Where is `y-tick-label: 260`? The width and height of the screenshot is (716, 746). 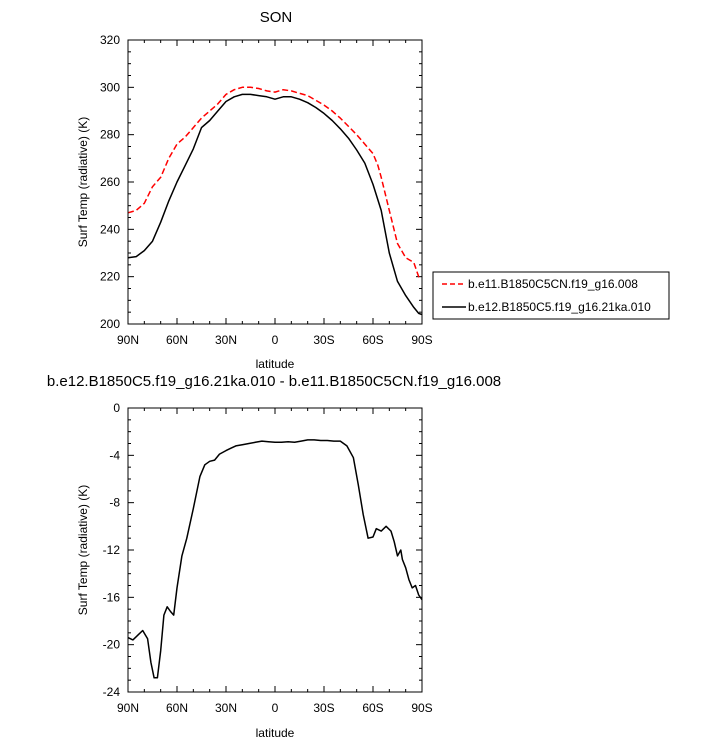
y-tick-label: 260 is located at coordinates (110, 182).